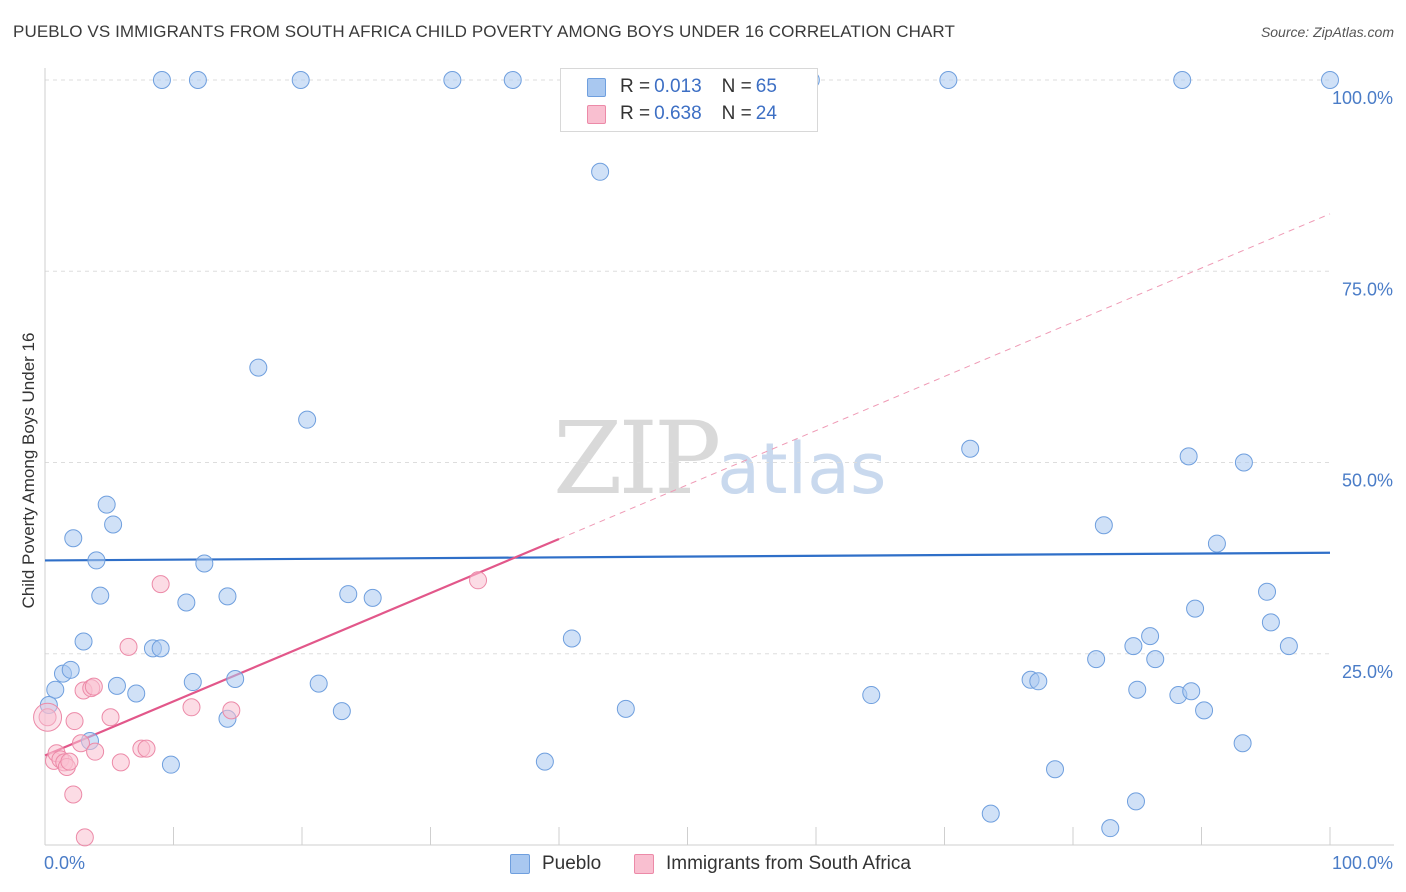 The height and width of the screenshot is (892, 1406). I want to click on legend-row-pueblo: R = 0.013 N = 65, so click(682, 87).